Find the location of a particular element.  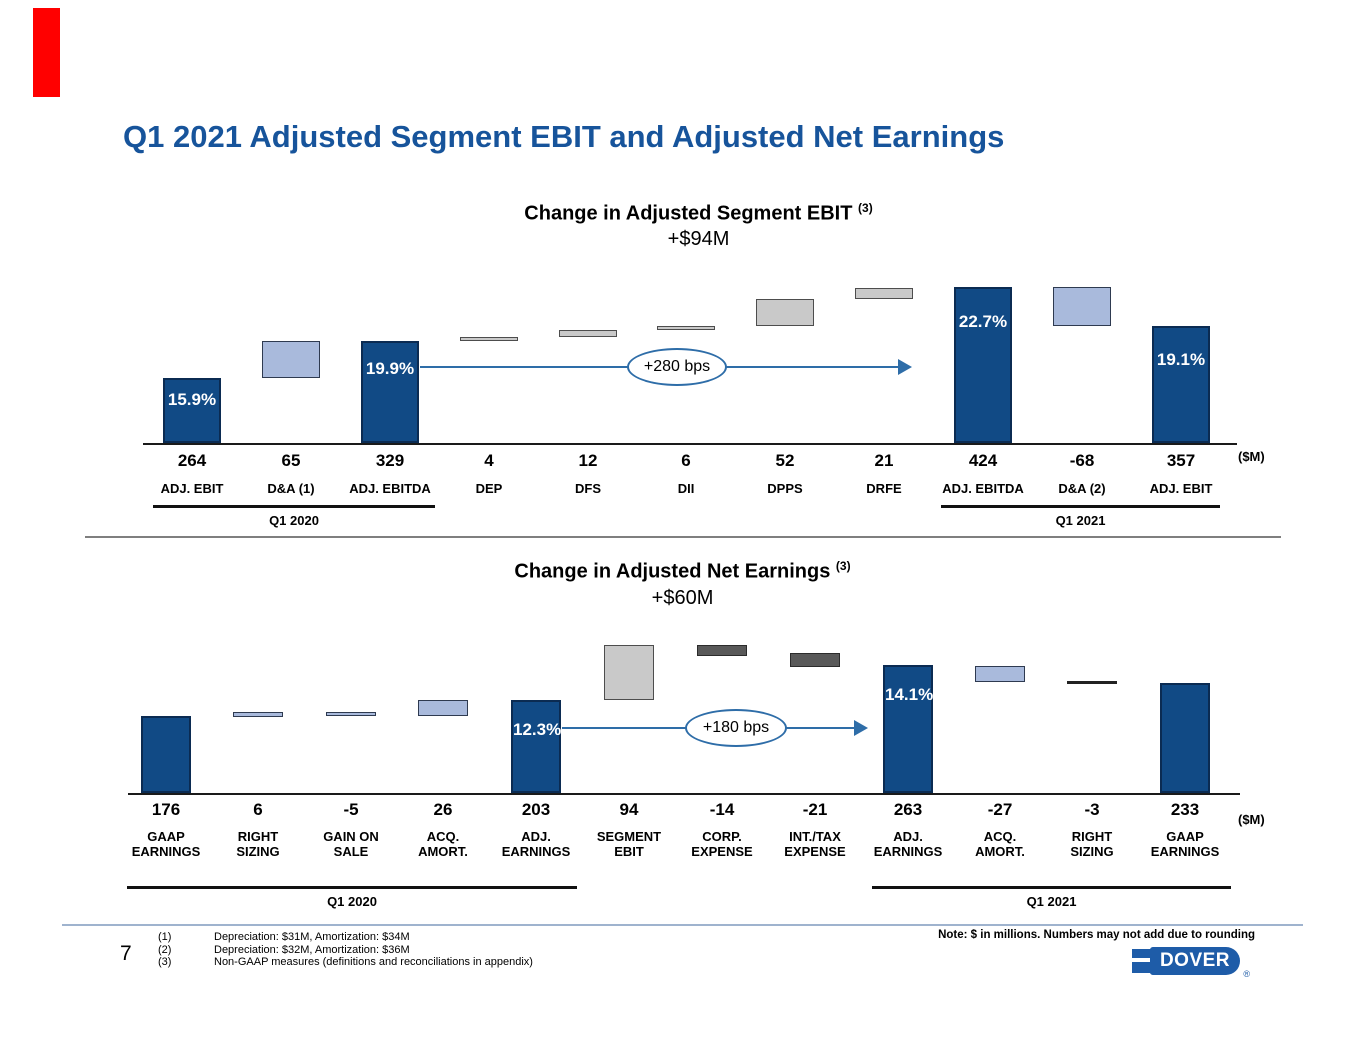

bar-value: 233 is located at coordinates (1185, 809).